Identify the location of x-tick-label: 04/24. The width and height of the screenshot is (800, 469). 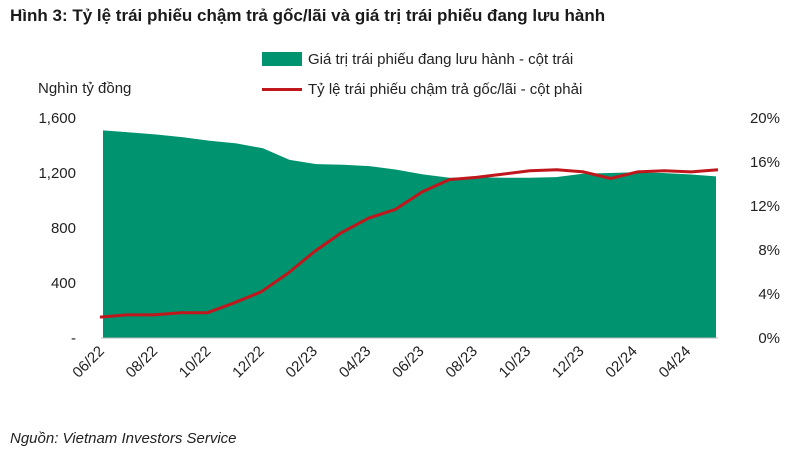
(675, 362).